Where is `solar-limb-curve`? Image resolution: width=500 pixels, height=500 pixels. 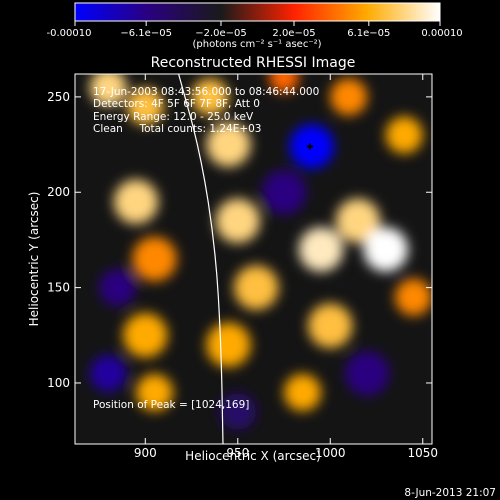
solar-limb-curve is located at coordinates (201, 259).